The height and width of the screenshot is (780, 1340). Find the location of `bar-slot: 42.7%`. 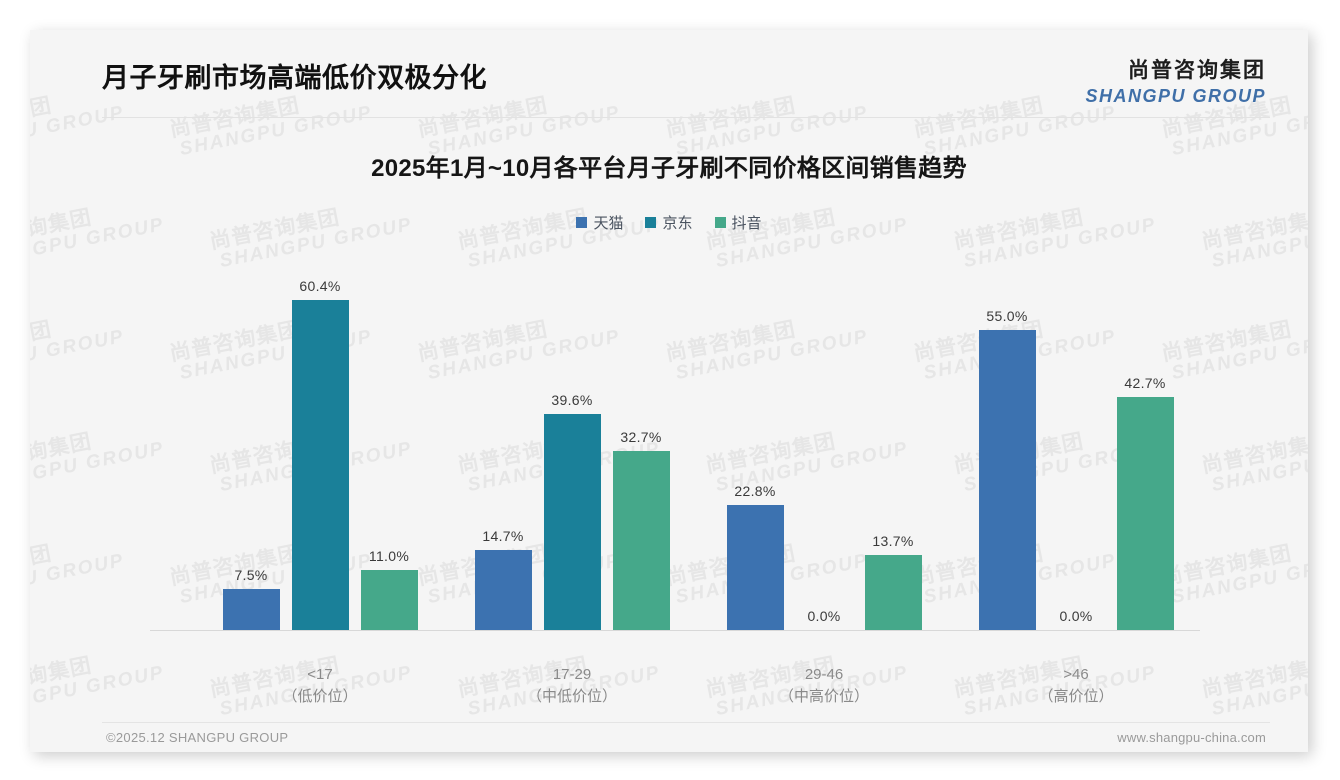

bar-slot: 42.7% is located at coordinates (1145, 430).